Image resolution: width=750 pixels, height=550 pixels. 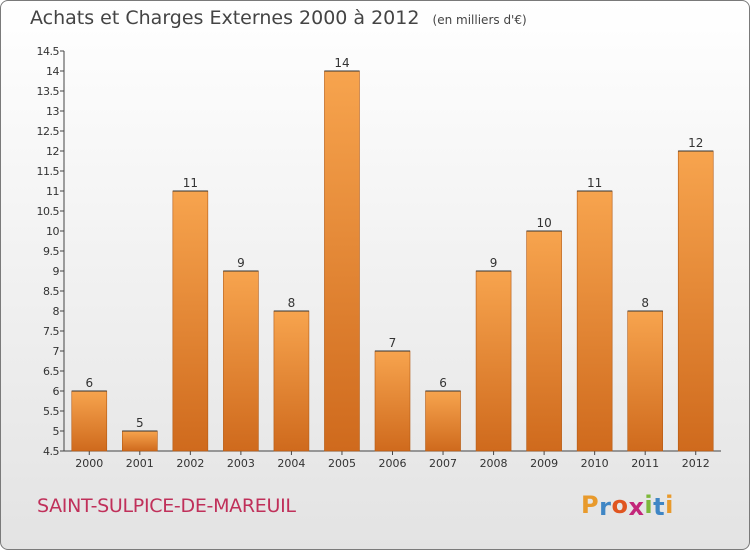 I want to click on bar-value-label: 5, so click(x=140, y=423).